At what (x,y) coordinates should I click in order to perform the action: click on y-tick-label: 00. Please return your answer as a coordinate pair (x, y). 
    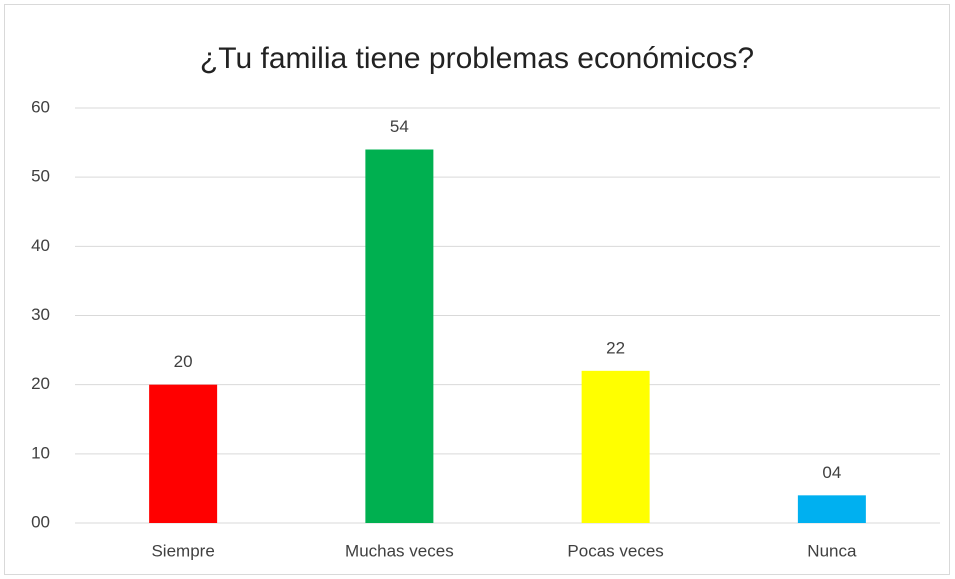
    Looking at the image, I should click on (40, 521).